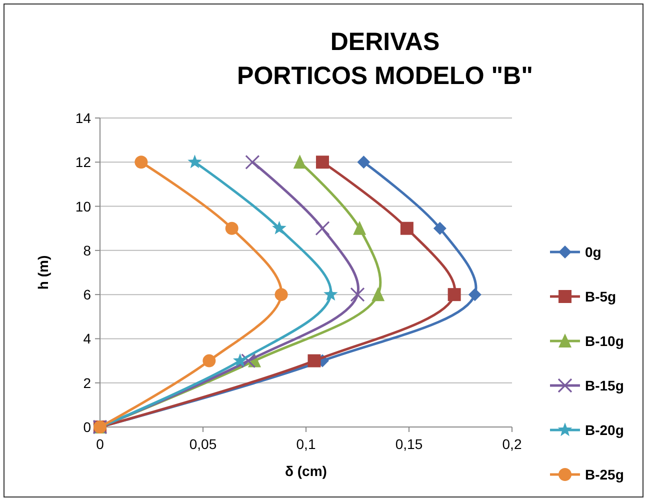  Describe the element at coordinates (409, 444) in the screenshot. I see `x-tick-label: 0,15` at that location.